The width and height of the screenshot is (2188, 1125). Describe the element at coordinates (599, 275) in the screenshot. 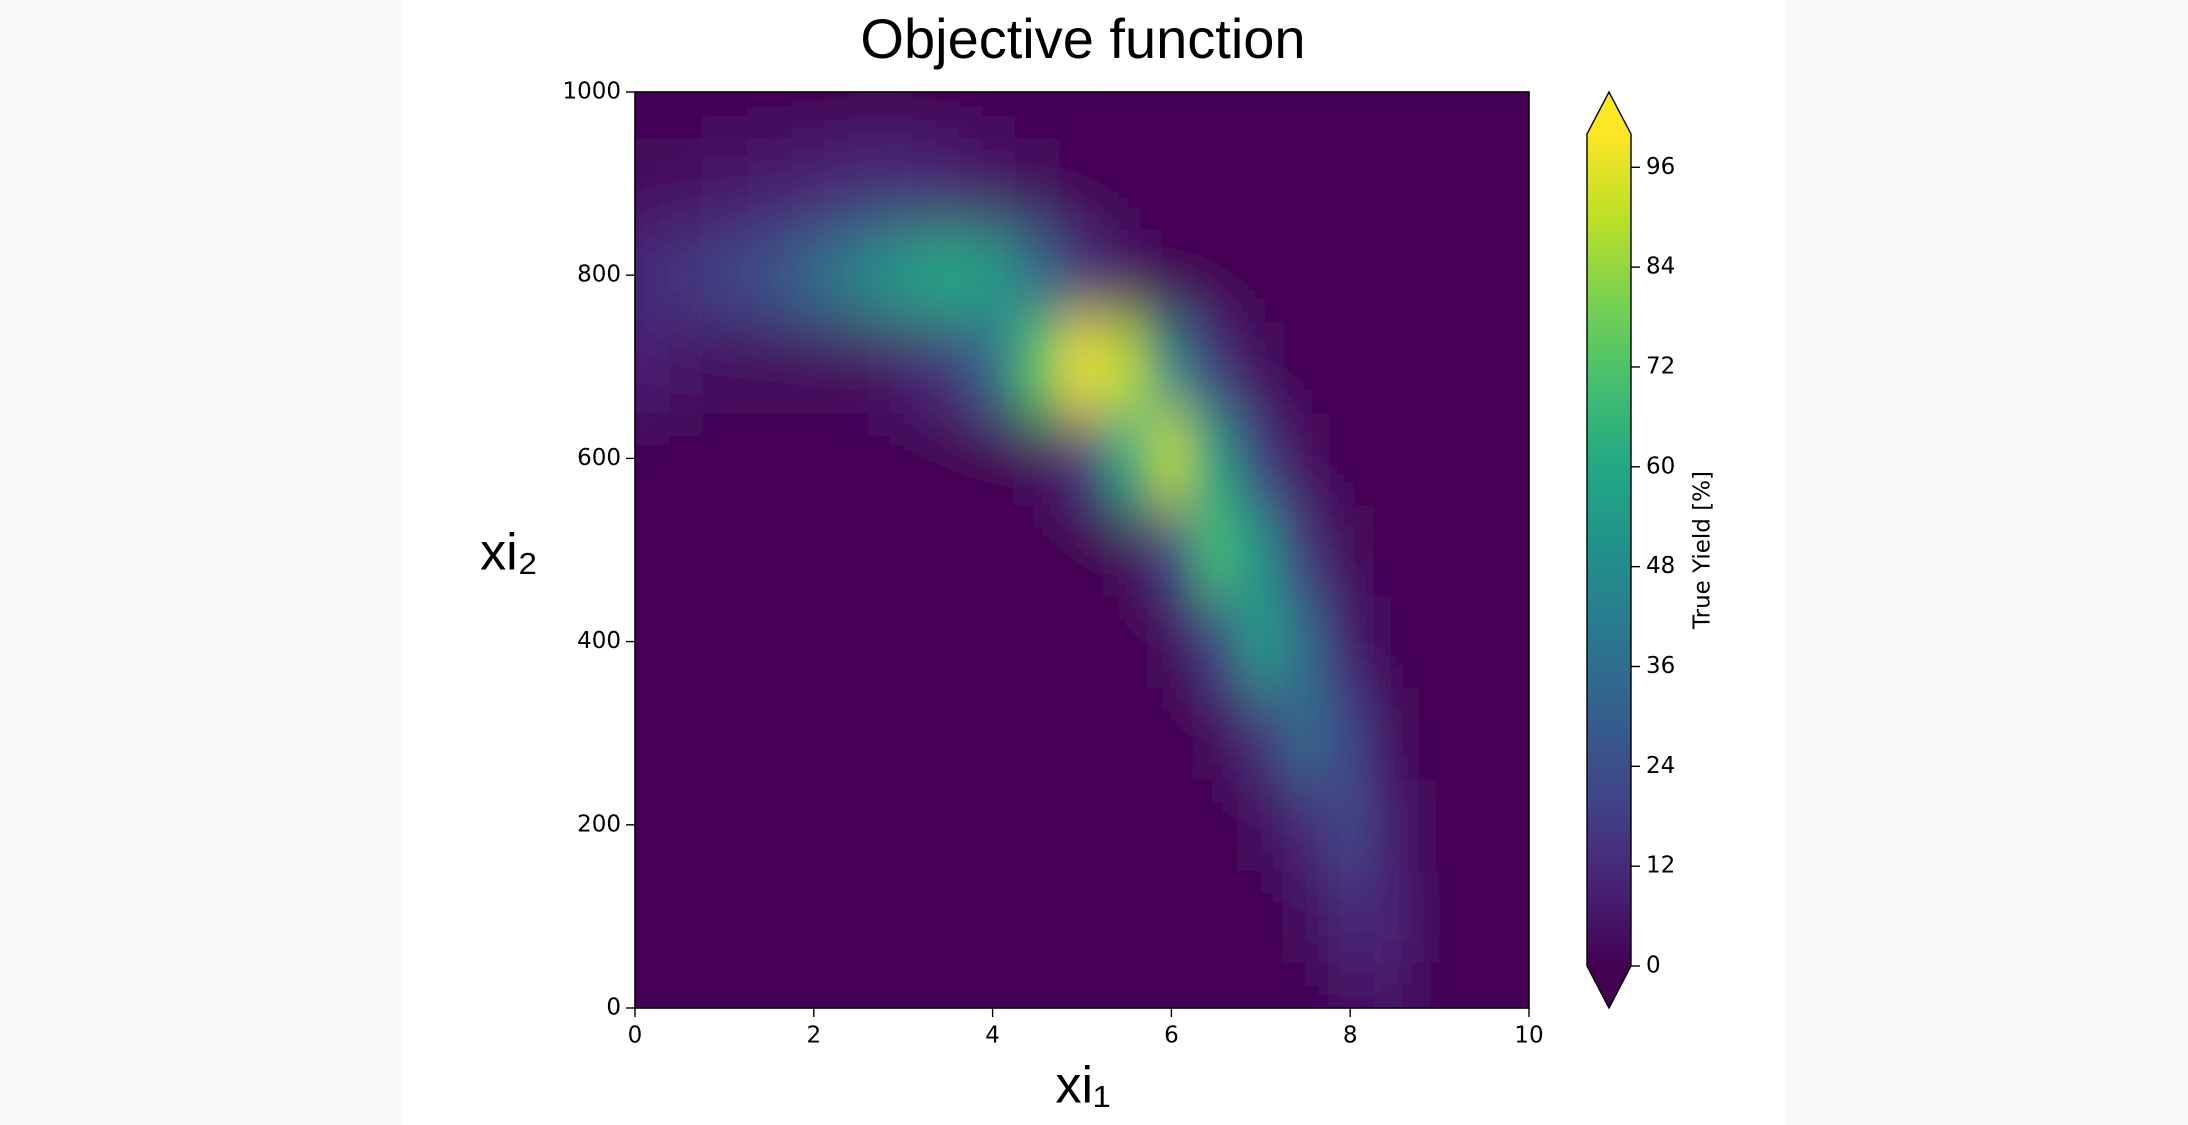

I see `y-tick-label: 800` at that location.